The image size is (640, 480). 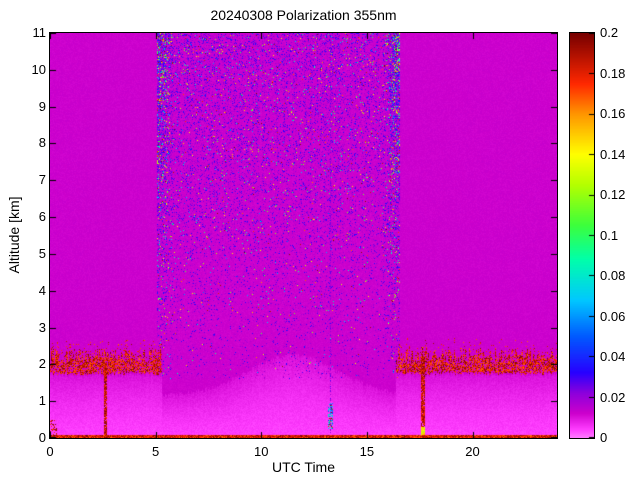 I want to click on colorbar-tick-label: 0.2, so click(x=609, y=32).